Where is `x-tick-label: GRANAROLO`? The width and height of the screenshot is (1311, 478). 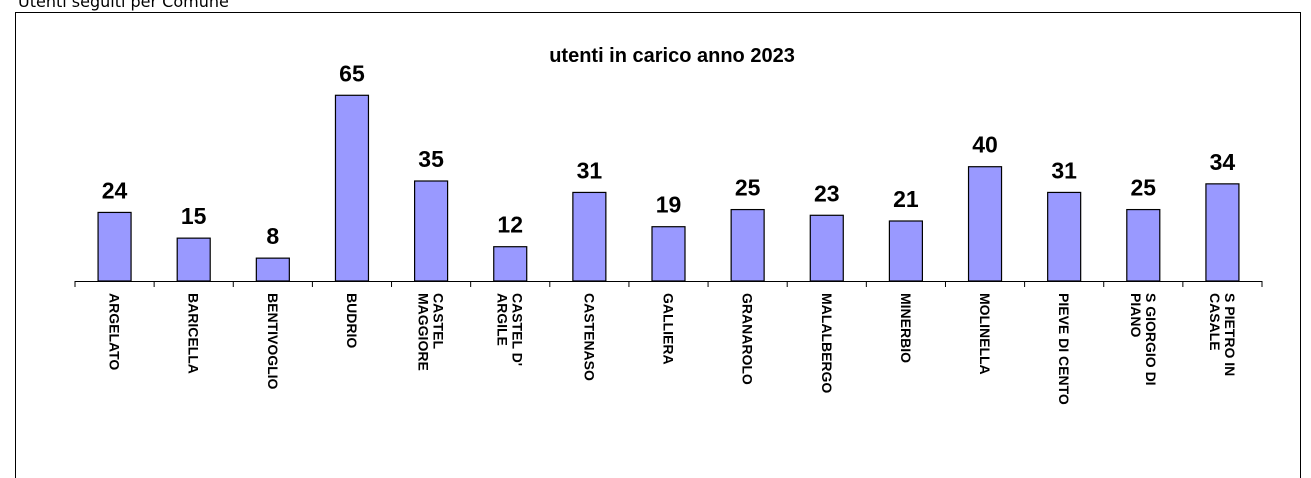
x-tick-label: GRANAROLO is located at coordinates (748, 339).